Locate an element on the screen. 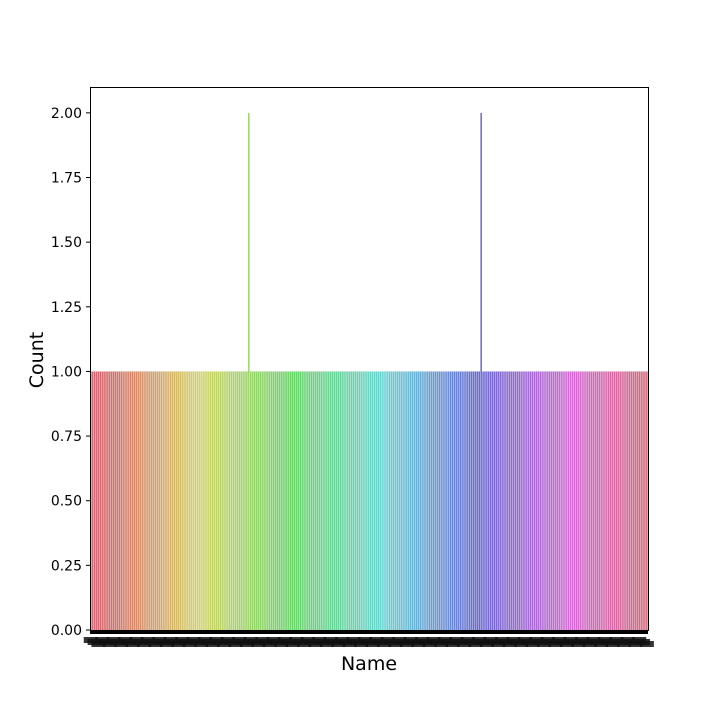 The height and width of the screenshot is (720, 720). y-tick-label: 1.75 is located at coordinates (66, 179).